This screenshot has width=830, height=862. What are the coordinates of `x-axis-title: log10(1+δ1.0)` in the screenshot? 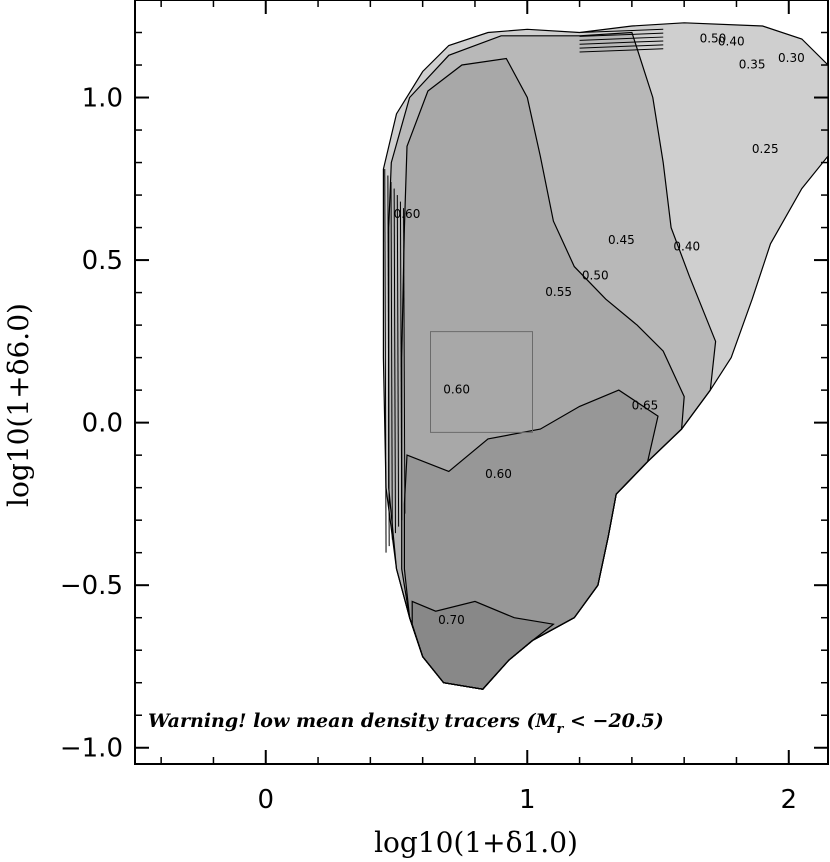 It's located at (476, 842).